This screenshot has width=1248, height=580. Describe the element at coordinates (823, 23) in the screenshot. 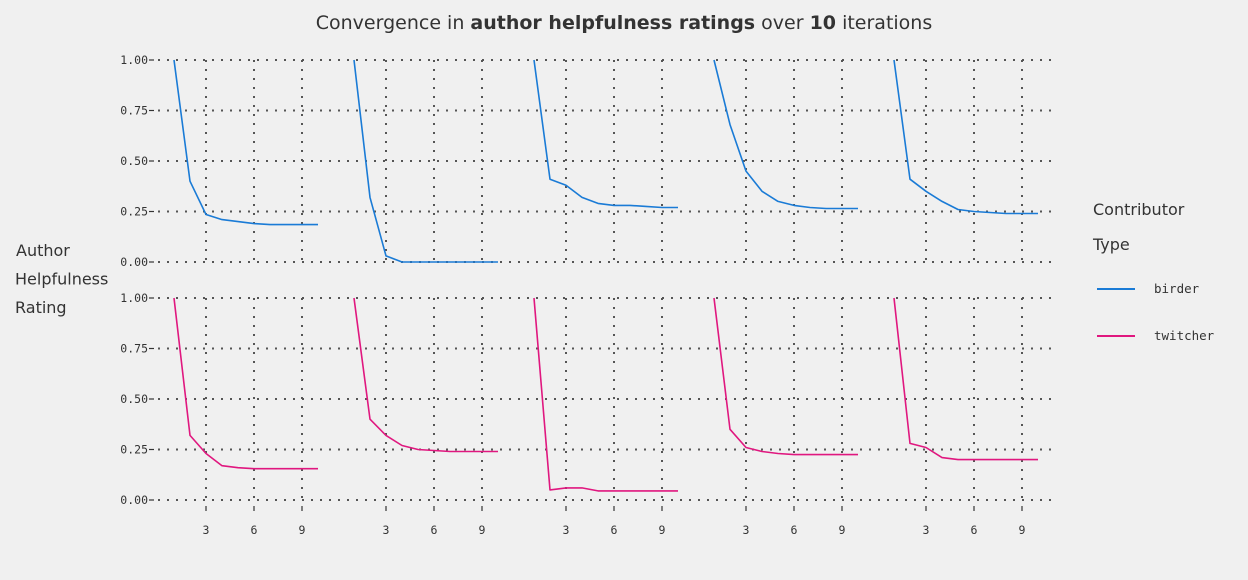

I see `title-part: 10` at that location.